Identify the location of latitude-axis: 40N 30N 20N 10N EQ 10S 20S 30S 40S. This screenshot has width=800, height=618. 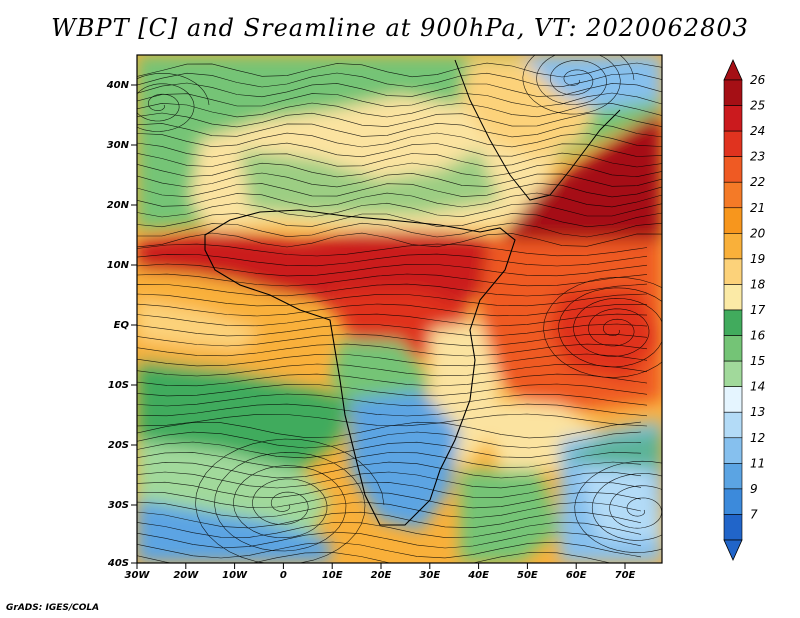
(121, 324).